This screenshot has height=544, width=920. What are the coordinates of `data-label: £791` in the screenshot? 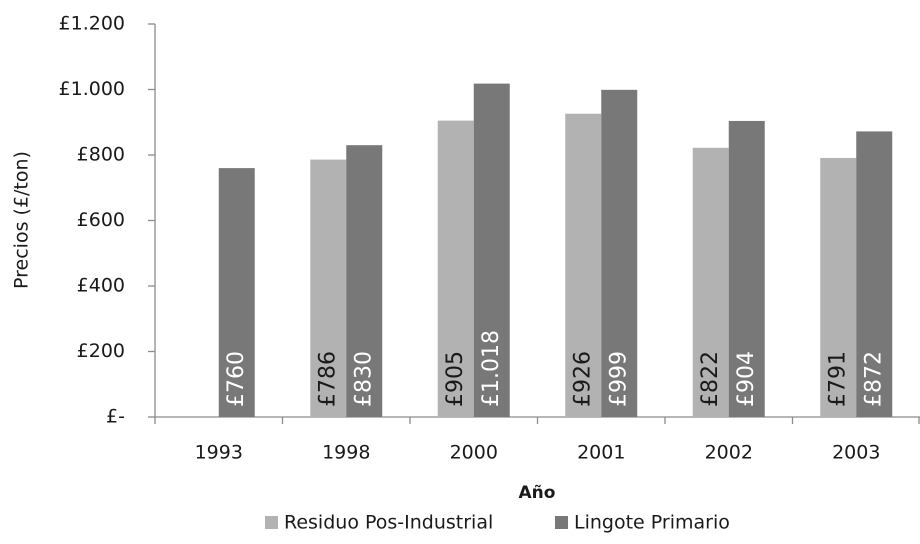 It's located at (837, 379).